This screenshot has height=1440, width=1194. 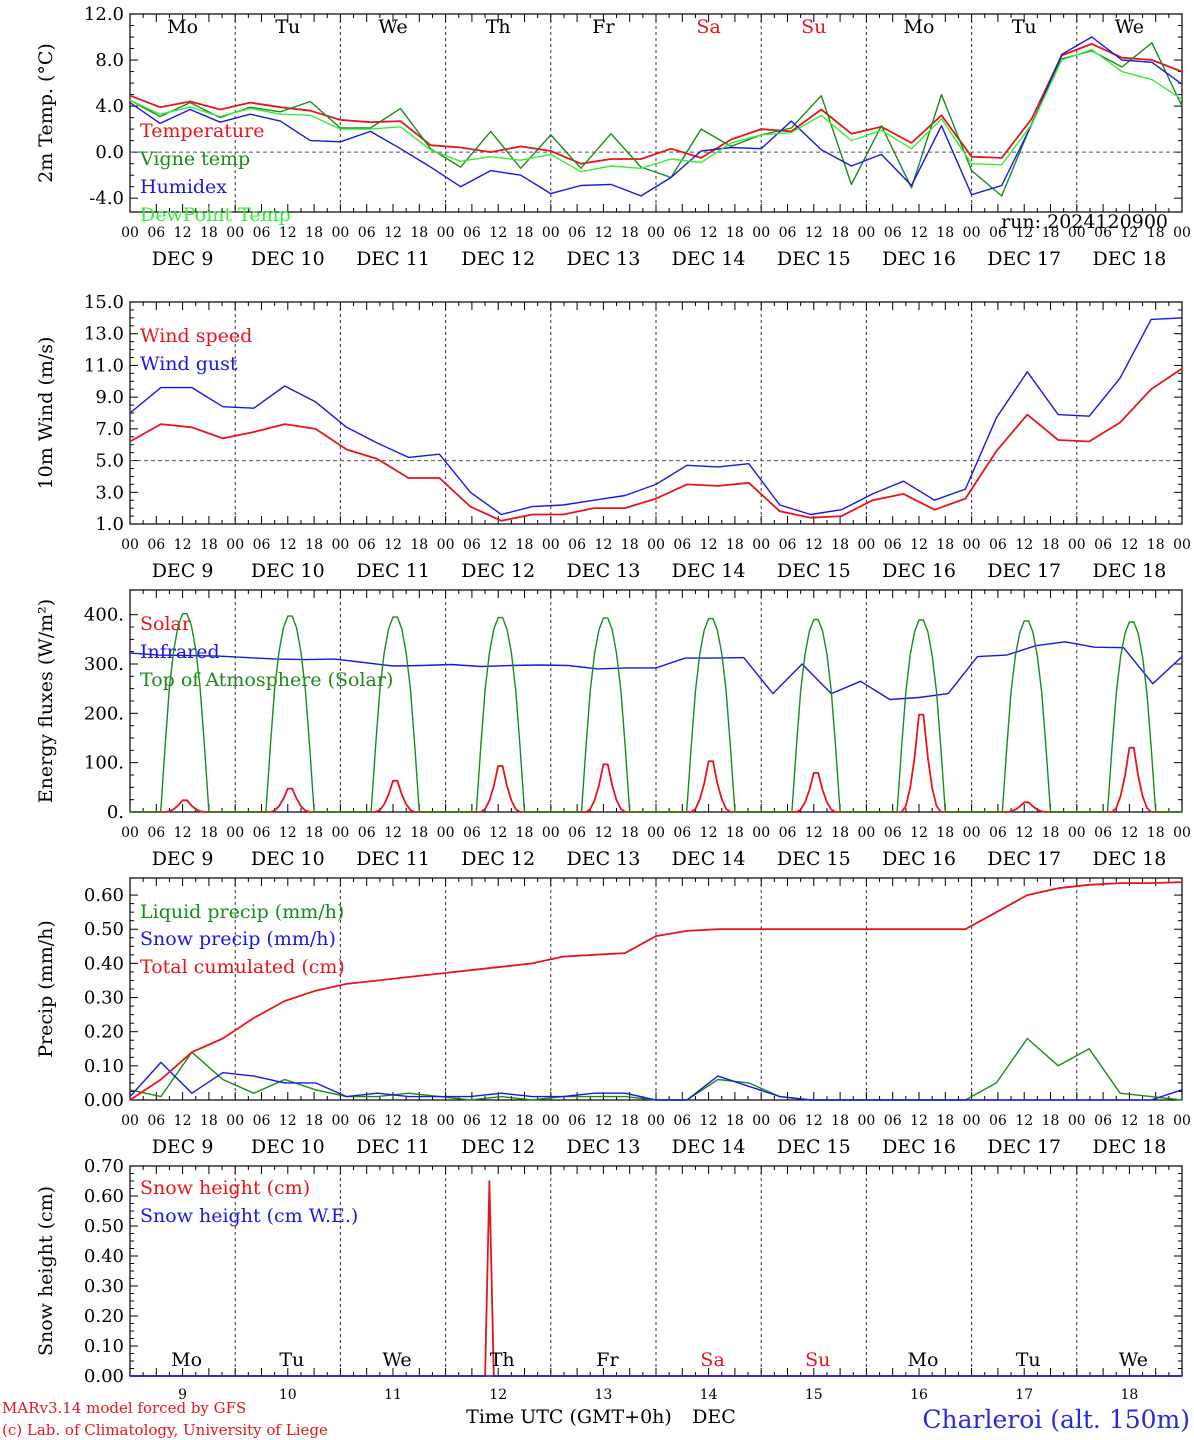 I want to click on day-number-label: 15, so click(x=814, y=1395).